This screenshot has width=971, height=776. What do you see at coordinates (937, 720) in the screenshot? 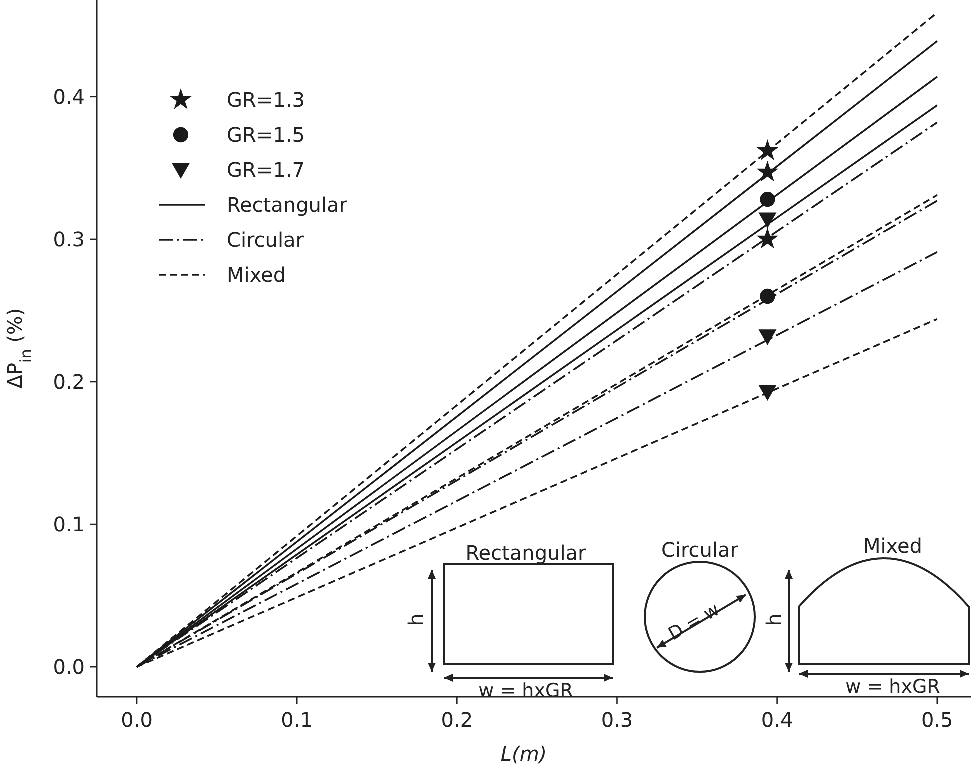
I see `x-tick-label: 0.5` at bounding box center [937, 720].